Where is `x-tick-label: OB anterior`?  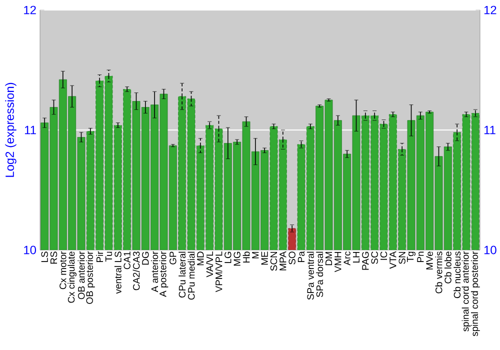 x-tick-label: OB anterior is located at coordinates (81, 275).